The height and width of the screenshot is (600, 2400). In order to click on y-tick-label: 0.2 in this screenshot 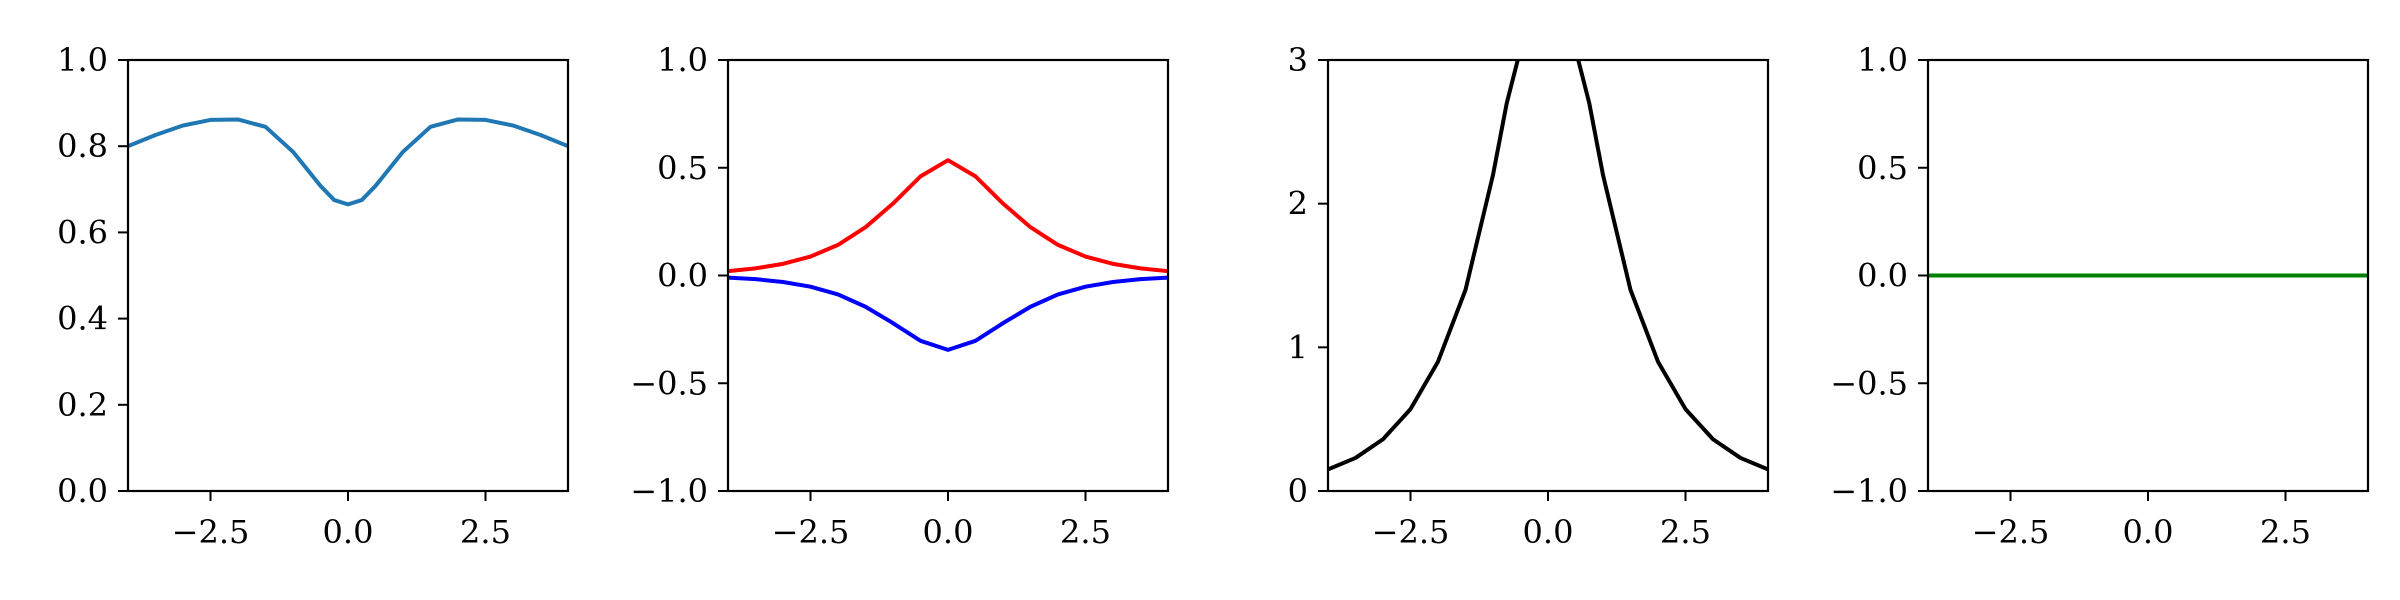, I will do `click(82, 405)`.